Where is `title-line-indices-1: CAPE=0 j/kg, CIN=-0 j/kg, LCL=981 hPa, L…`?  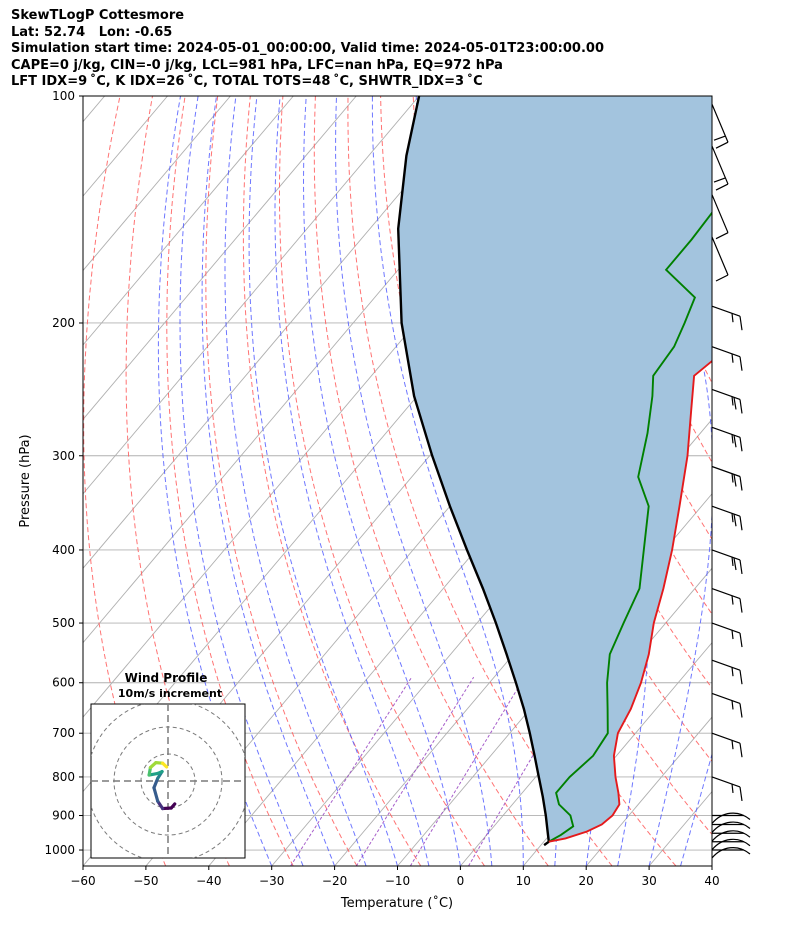 title-line-indices-1: CAPE=0 j/kg, CIN=-0 j/kg, LCL=981 hPa, L… is located at coordinates (257, 65).